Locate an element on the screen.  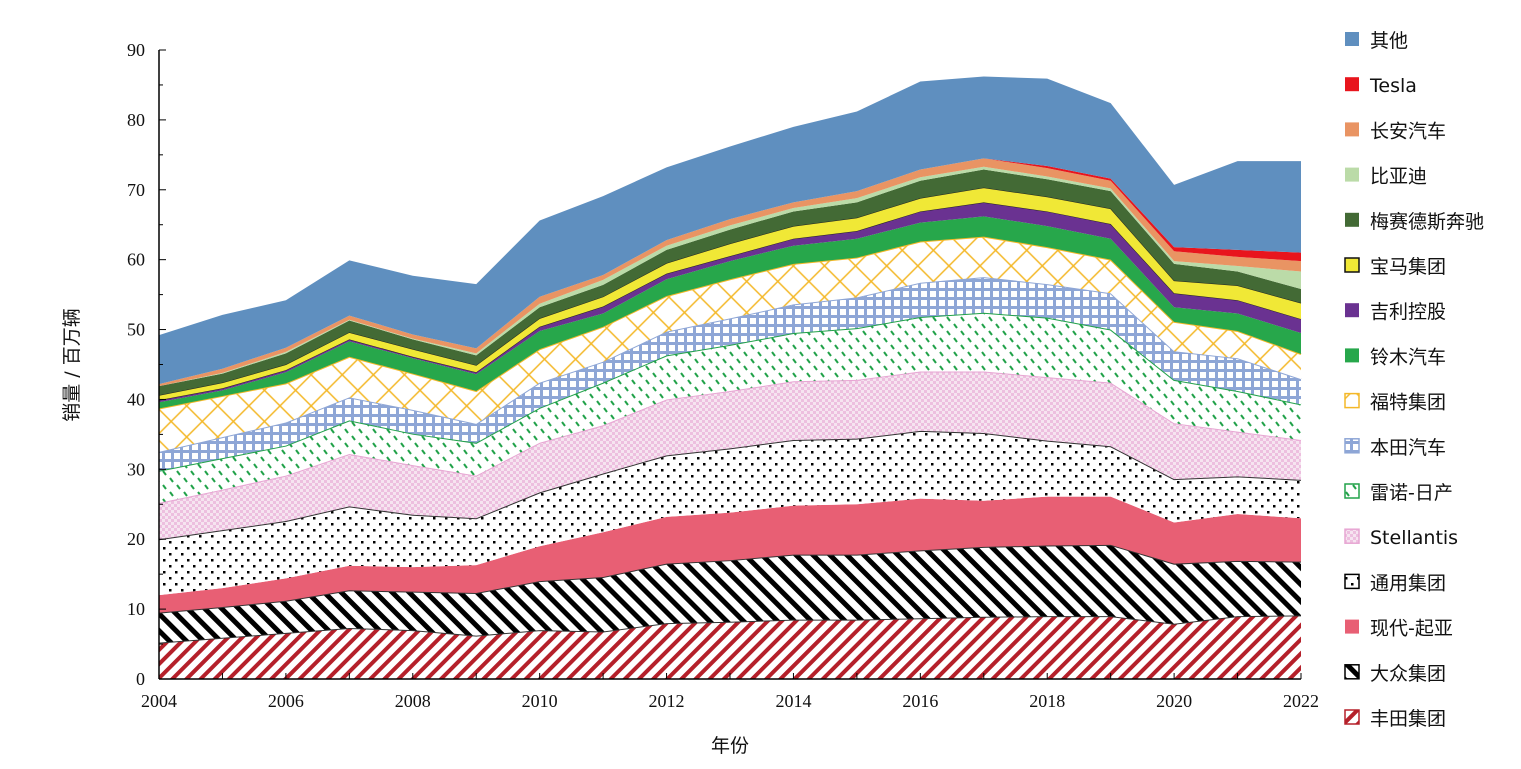
y-tick-label: 80 is located at coordinates (136, 120).